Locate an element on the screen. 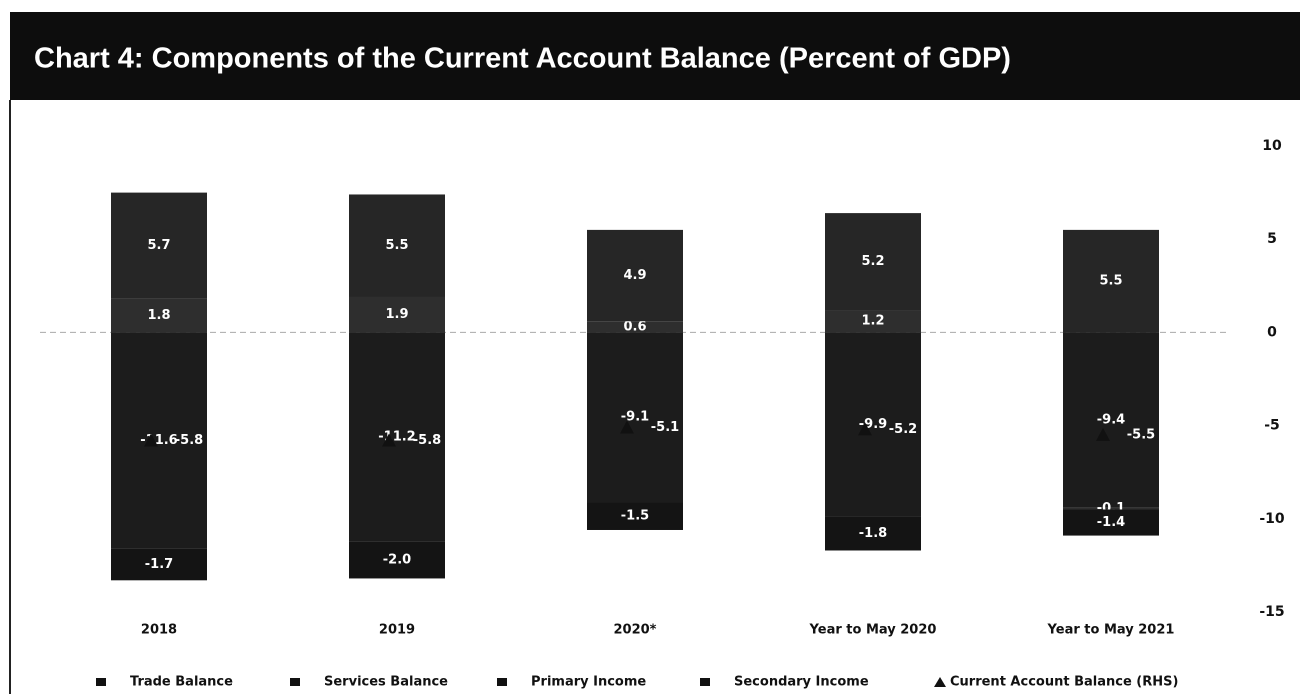 Image resolution: width=1300 pixels, height=694 pixels. data-label: 1.8 is located at coordinates (158, 315).